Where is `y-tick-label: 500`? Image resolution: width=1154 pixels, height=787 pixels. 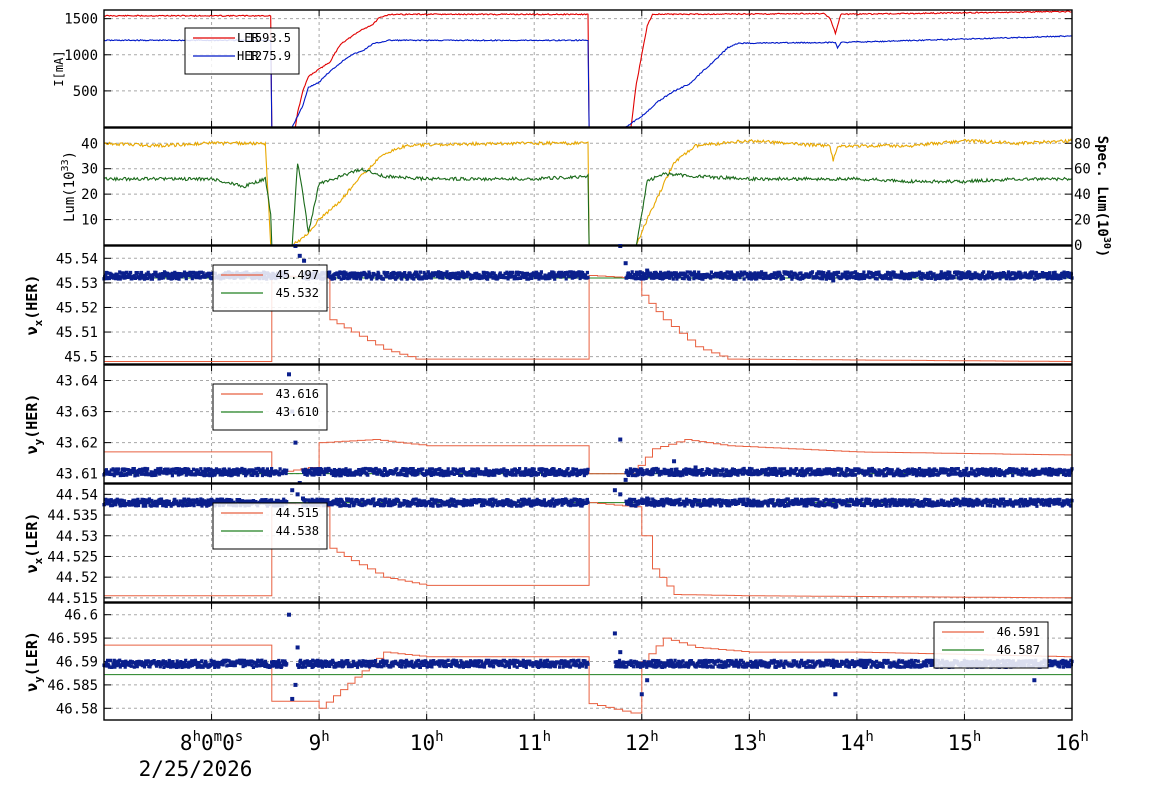
y-tick-label: 500 is located at coordinates (85, 92).